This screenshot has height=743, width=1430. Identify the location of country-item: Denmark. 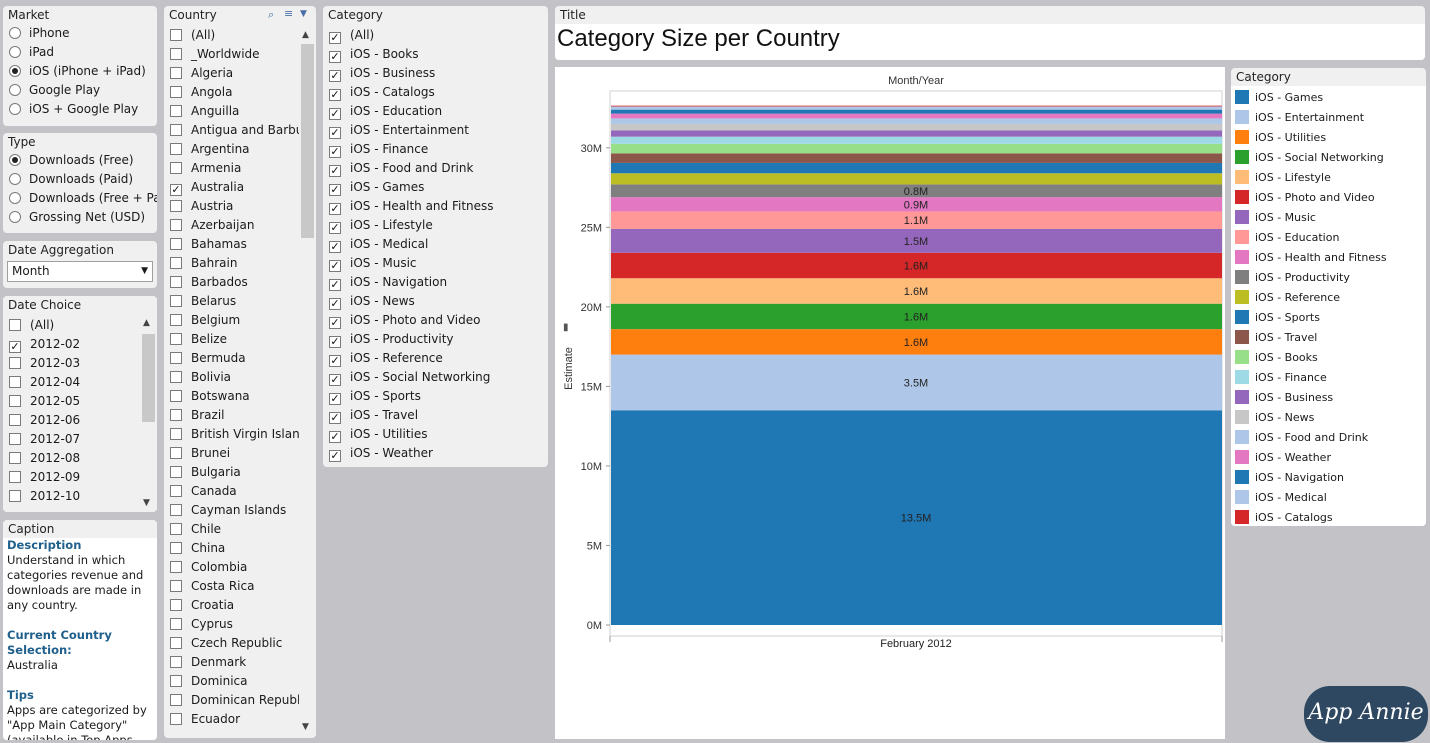
(231, 662).